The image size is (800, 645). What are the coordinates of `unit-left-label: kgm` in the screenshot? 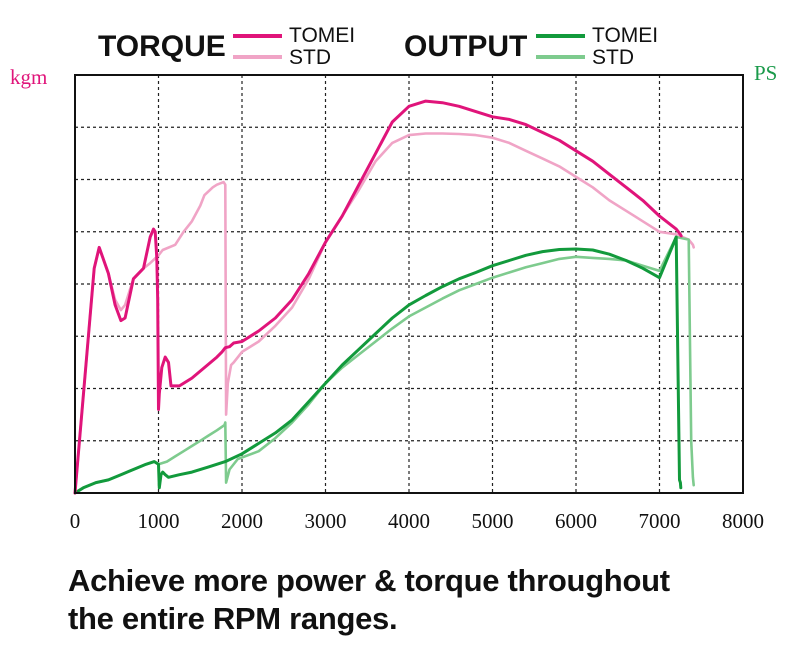 It's located at (28, 77).